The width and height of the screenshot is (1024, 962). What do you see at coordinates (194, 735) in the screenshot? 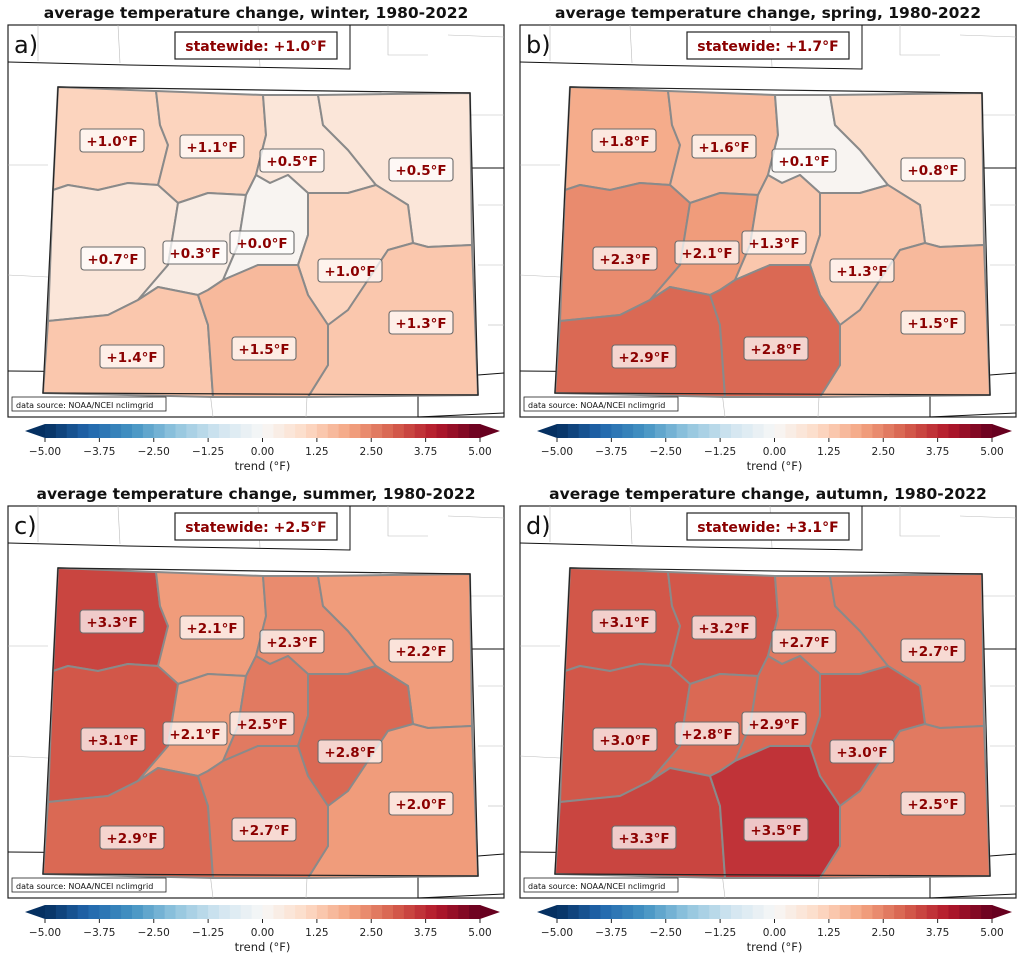
I see `region-value: +2.1°F` at bounding box center [194, 735].